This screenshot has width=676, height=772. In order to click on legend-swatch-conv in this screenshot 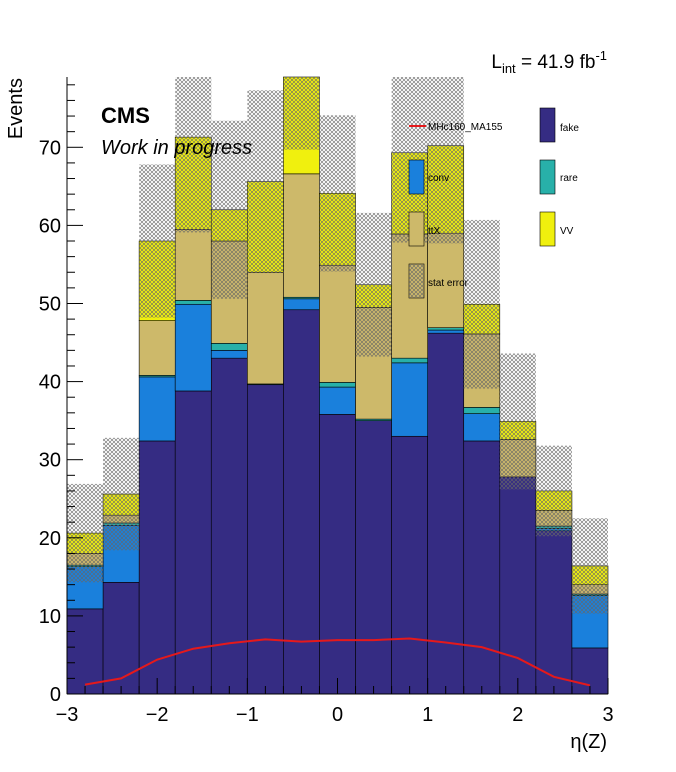, I will do `click(416, 177)`.